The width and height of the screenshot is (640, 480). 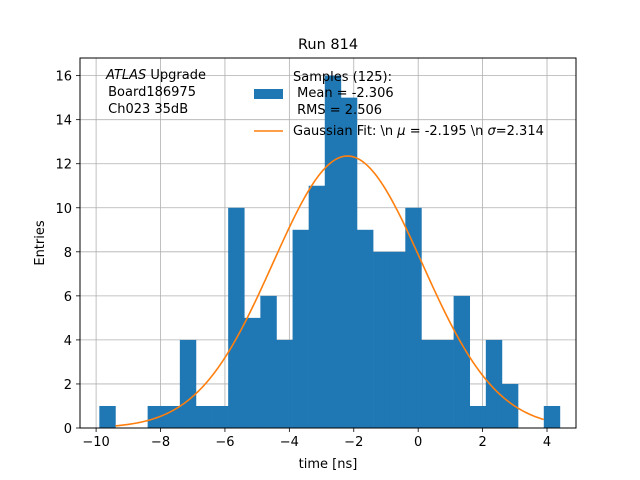 I want to click on y-tick-label: 0, so click(x=68, y=429).